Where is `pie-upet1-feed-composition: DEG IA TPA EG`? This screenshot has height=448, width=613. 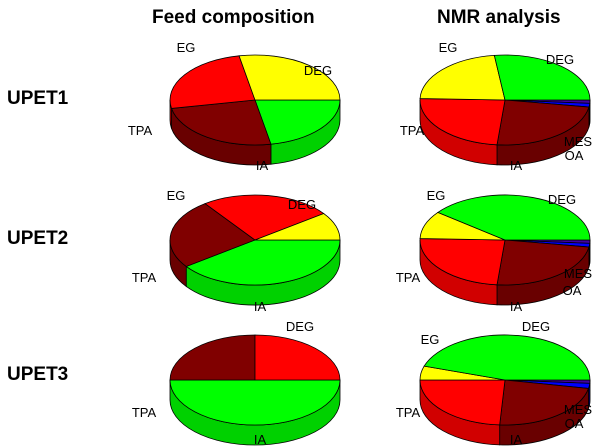 pie-upet1-feed-composition: DEG IA TPA EG is located at coordinates (234, 106).